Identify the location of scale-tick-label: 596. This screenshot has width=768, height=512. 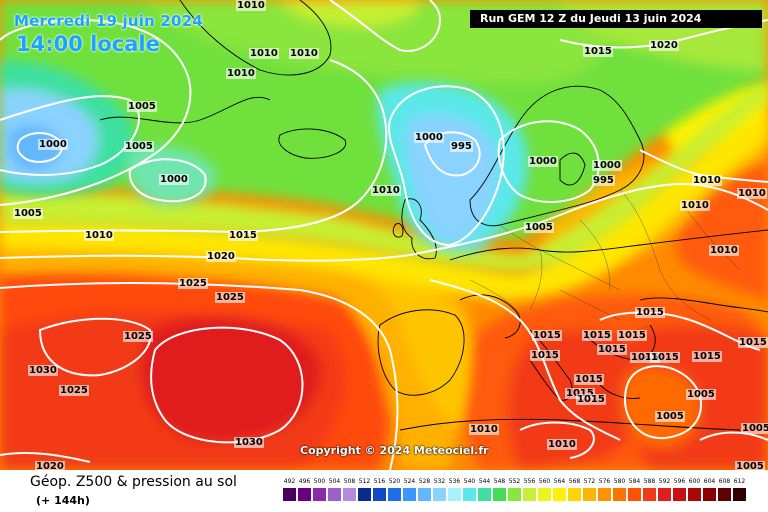
(679, 481).